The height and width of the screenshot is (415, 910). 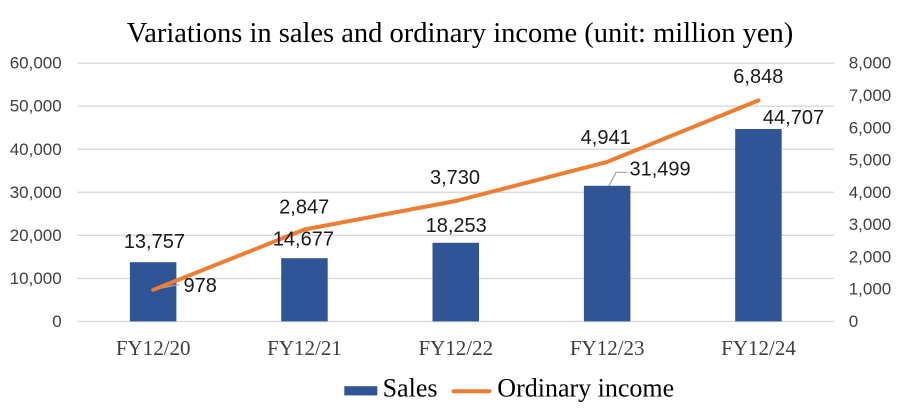 I want to click on svg-text: 44,707, so click(x=793, y=118).